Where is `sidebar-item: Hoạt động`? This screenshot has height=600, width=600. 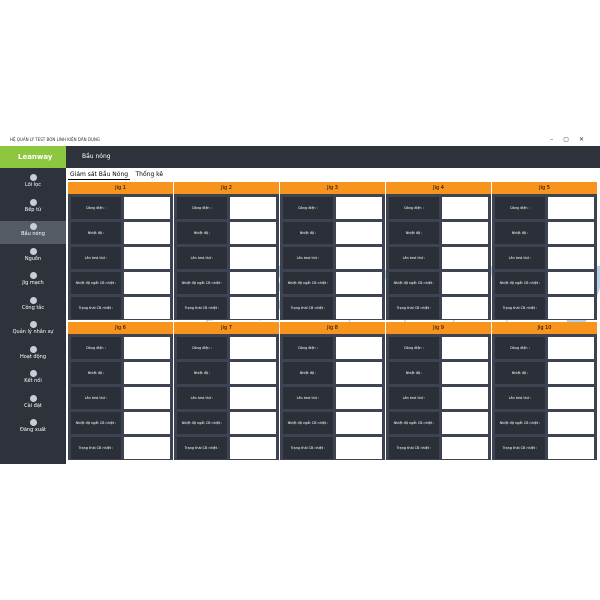 sidebar-item: Hoạt động is located at coordinates (33, 355).